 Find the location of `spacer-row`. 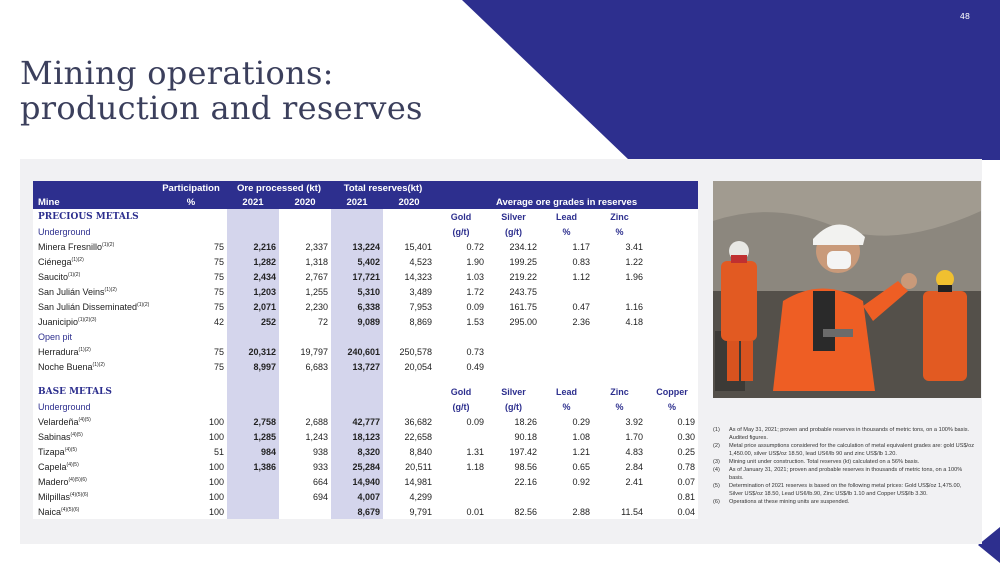

spacer-row is located at coordinates (366, 379).